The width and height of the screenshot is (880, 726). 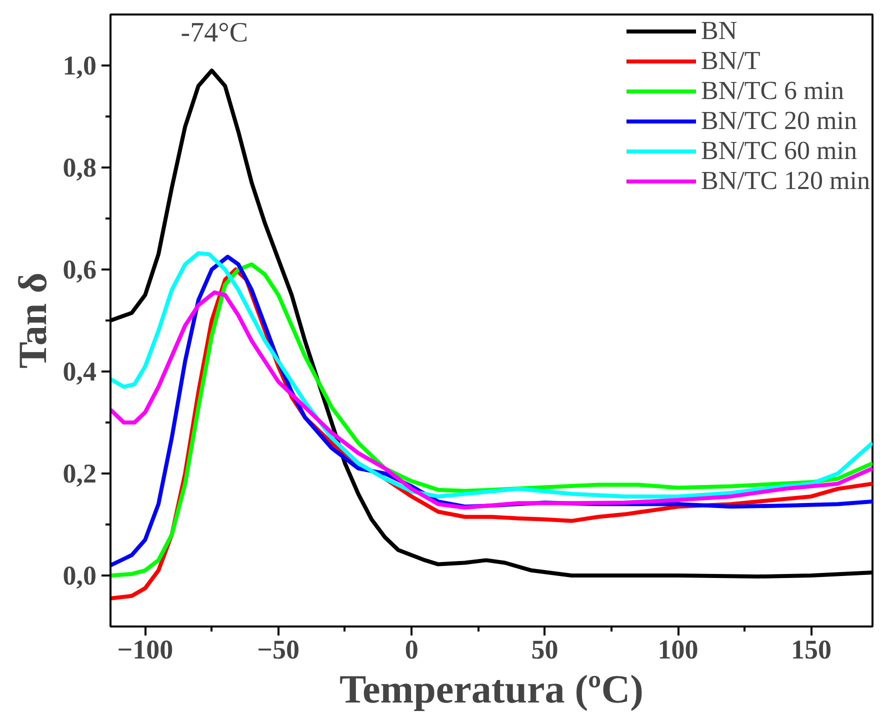 I want to click on x-tick-label: −100, so click(x=145, y=649).